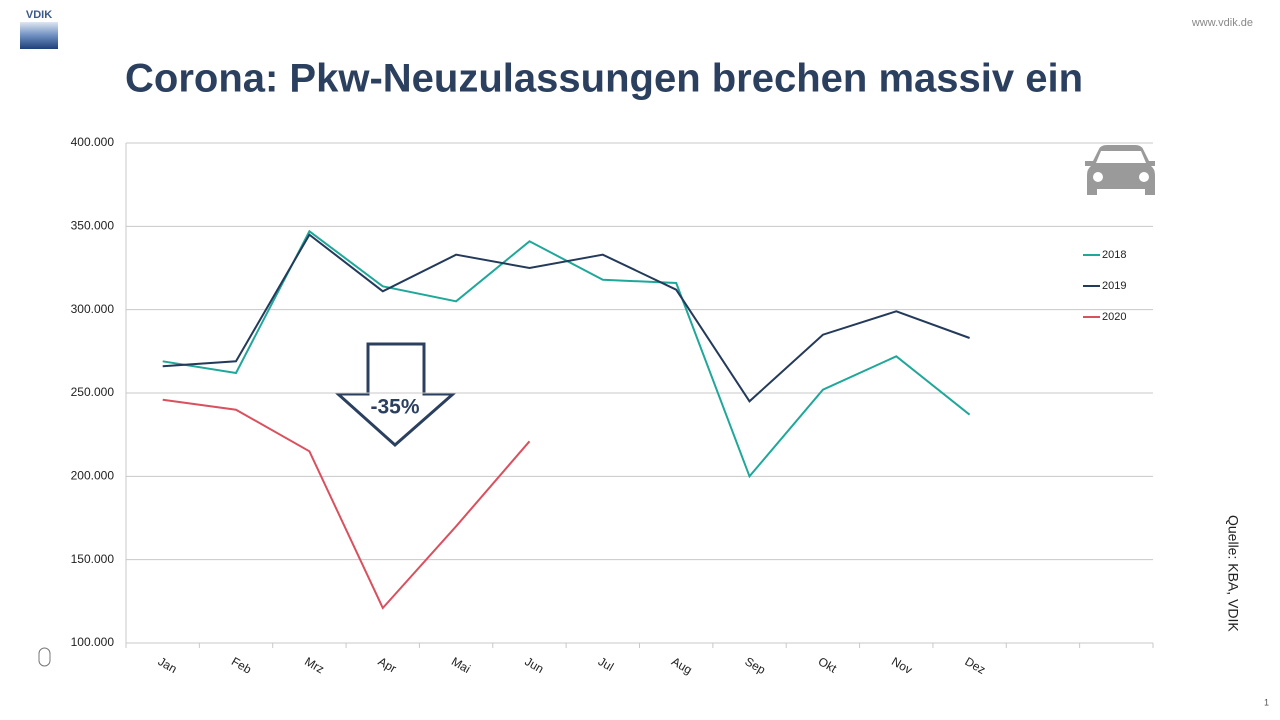 The width and height of the screenshot is (1280, 720). Describe the element at coordinates (394, 407) in the screenshot. I see `annotation: -35%` at that location.